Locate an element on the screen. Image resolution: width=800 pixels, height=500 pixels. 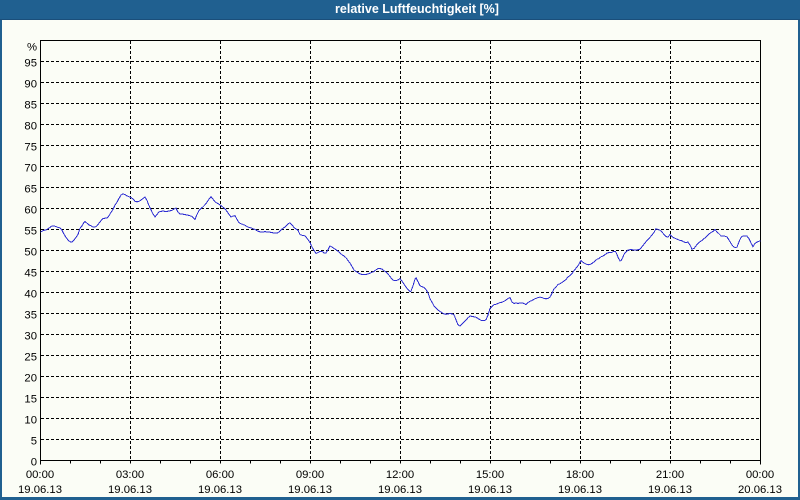
svg-text: 18:00 is located at coordinates (580, 475).